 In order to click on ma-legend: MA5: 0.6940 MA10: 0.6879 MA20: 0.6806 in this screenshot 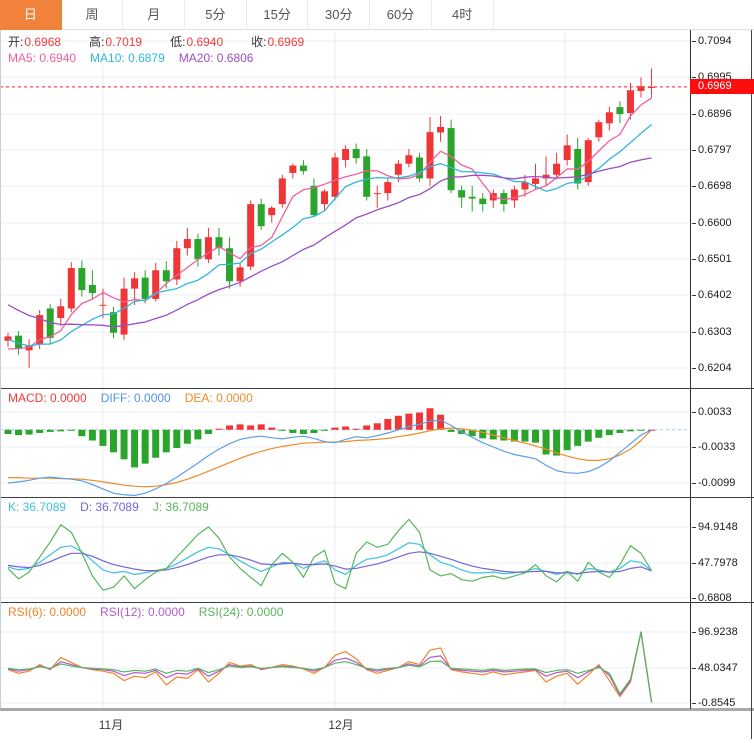, I will do `click(137, 58)`.